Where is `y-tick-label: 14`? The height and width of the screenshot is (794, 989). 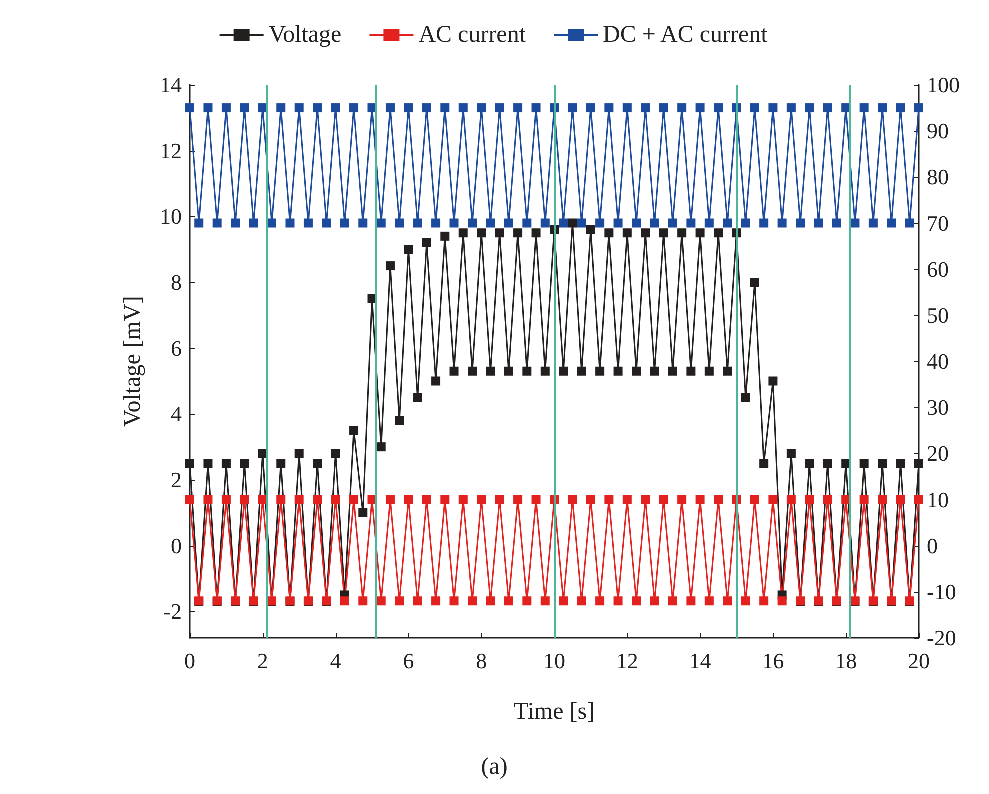 y-tick-label: 14 is located at coordinates (171, 85).